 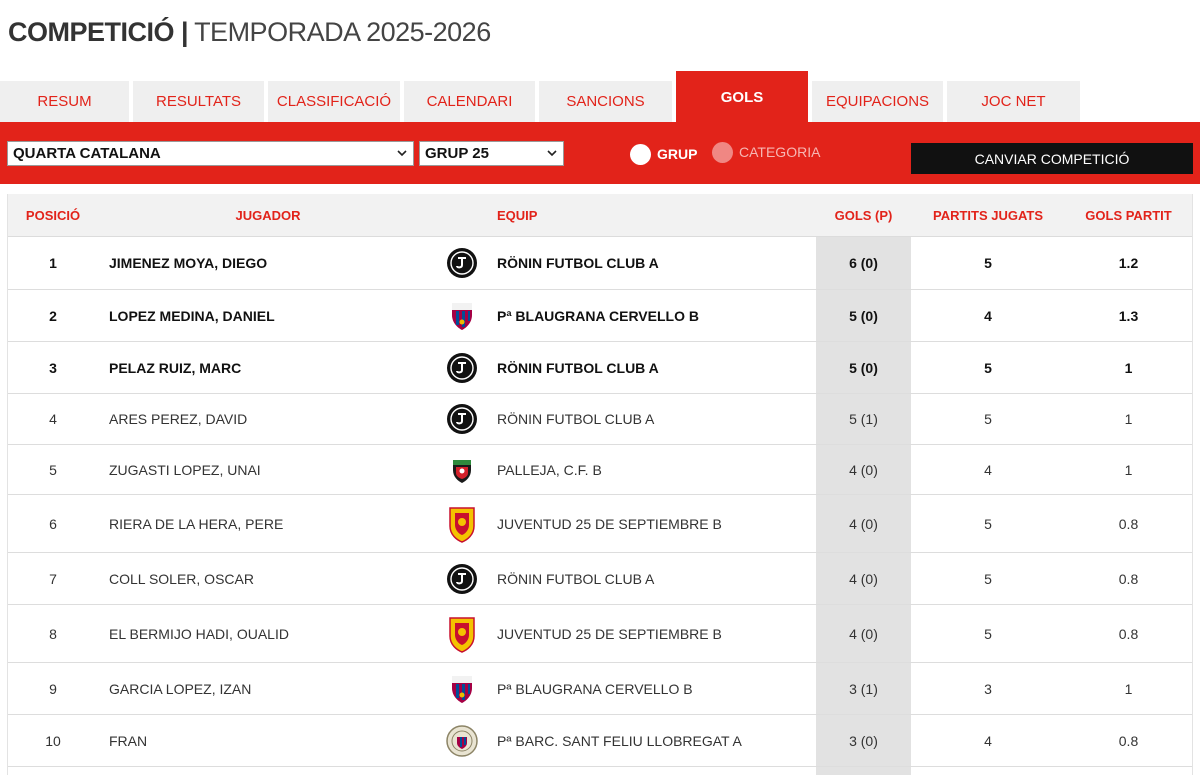 I want to click on tab-sancions: SANCIONS, so click(x=605, y=101).